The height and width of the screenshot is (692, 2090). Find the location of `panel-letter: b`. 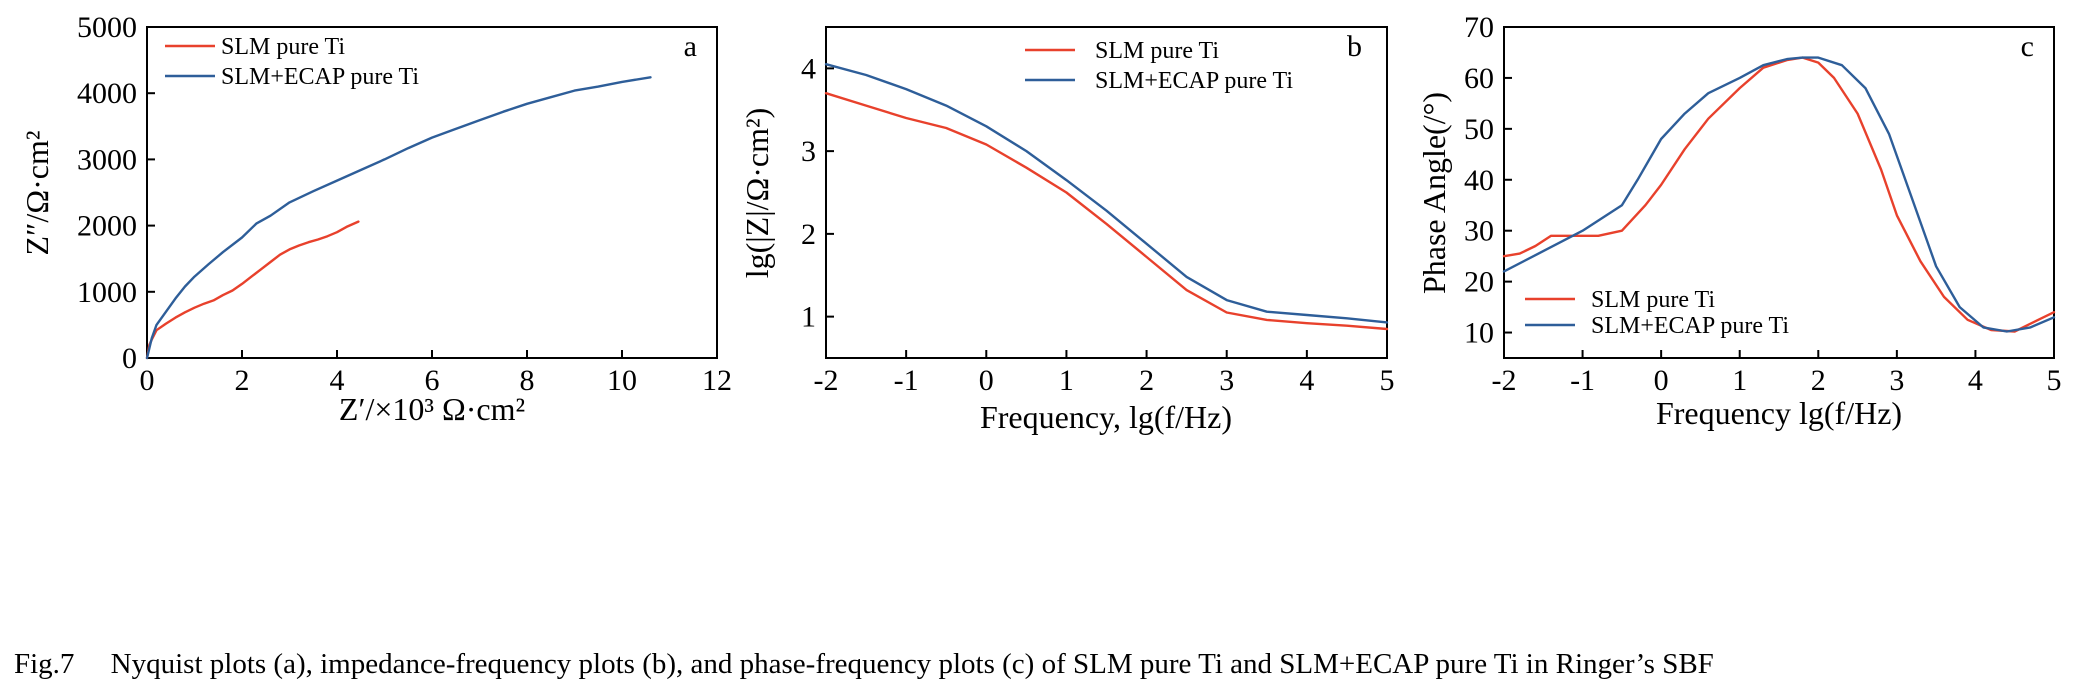

panel-letter: b is located at coordinates (1354, 46).